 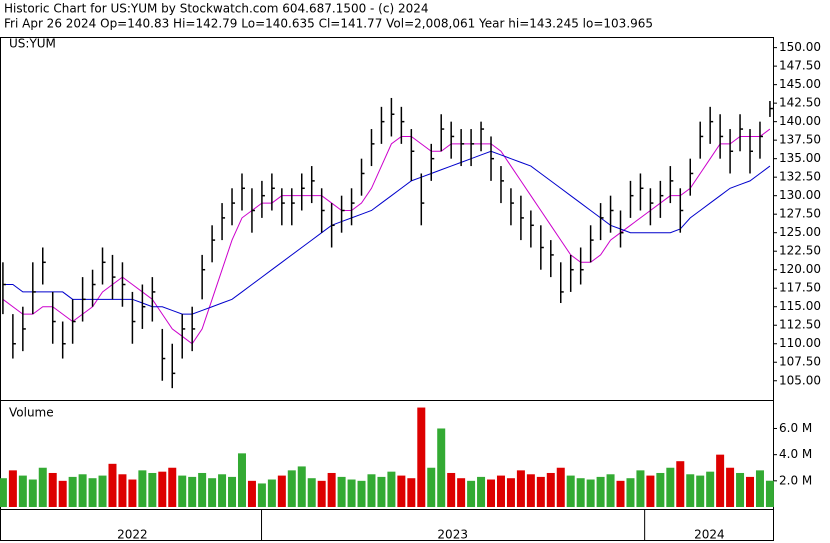 I want to click on y-tick-label: 145.00, so click(x=800, y=84).